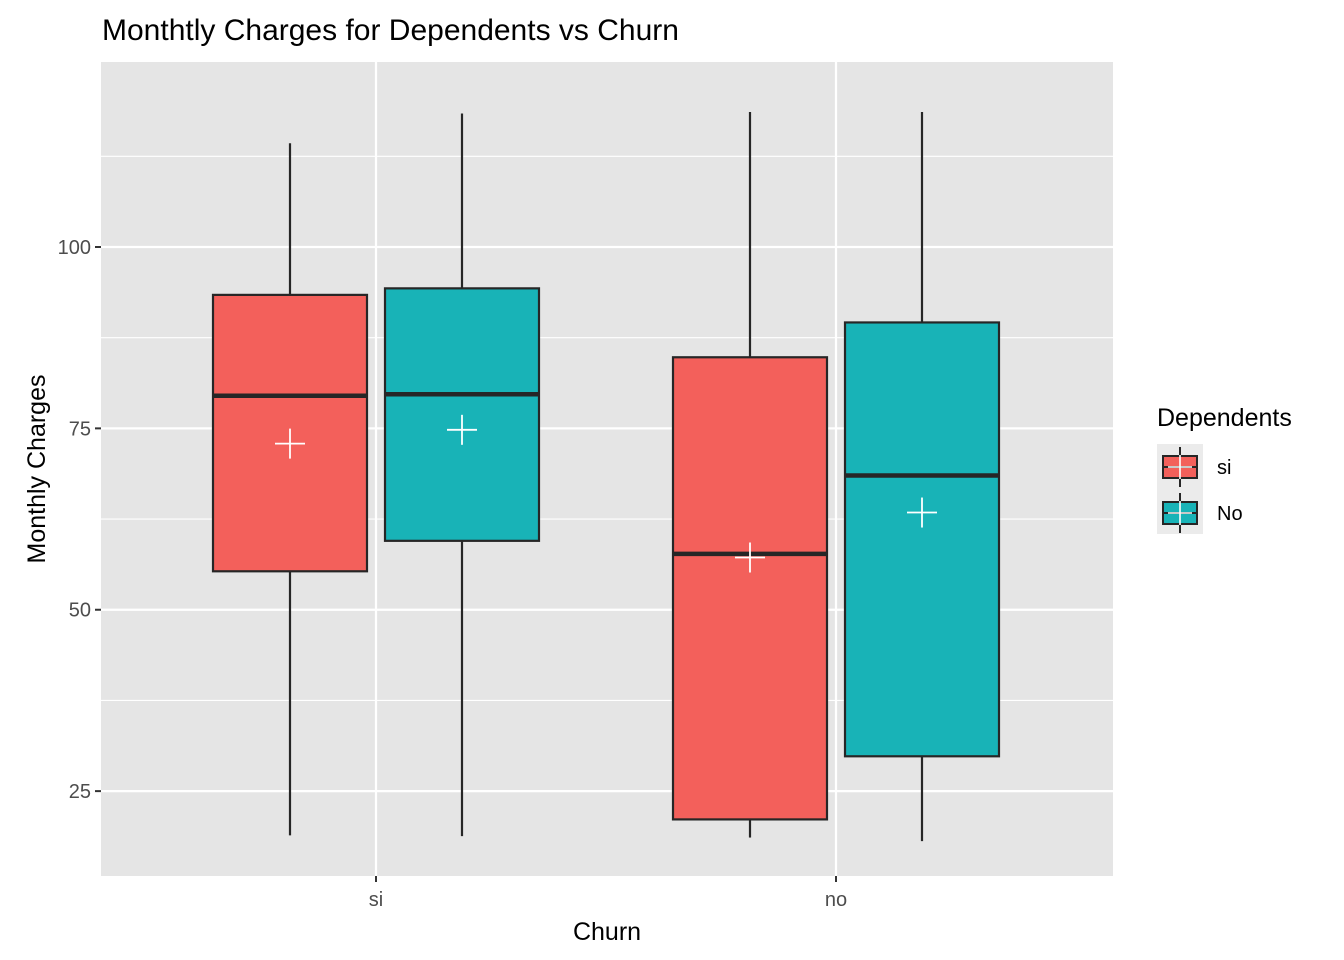  I want to click on legend-title: Dependents, so click(1224, 418).